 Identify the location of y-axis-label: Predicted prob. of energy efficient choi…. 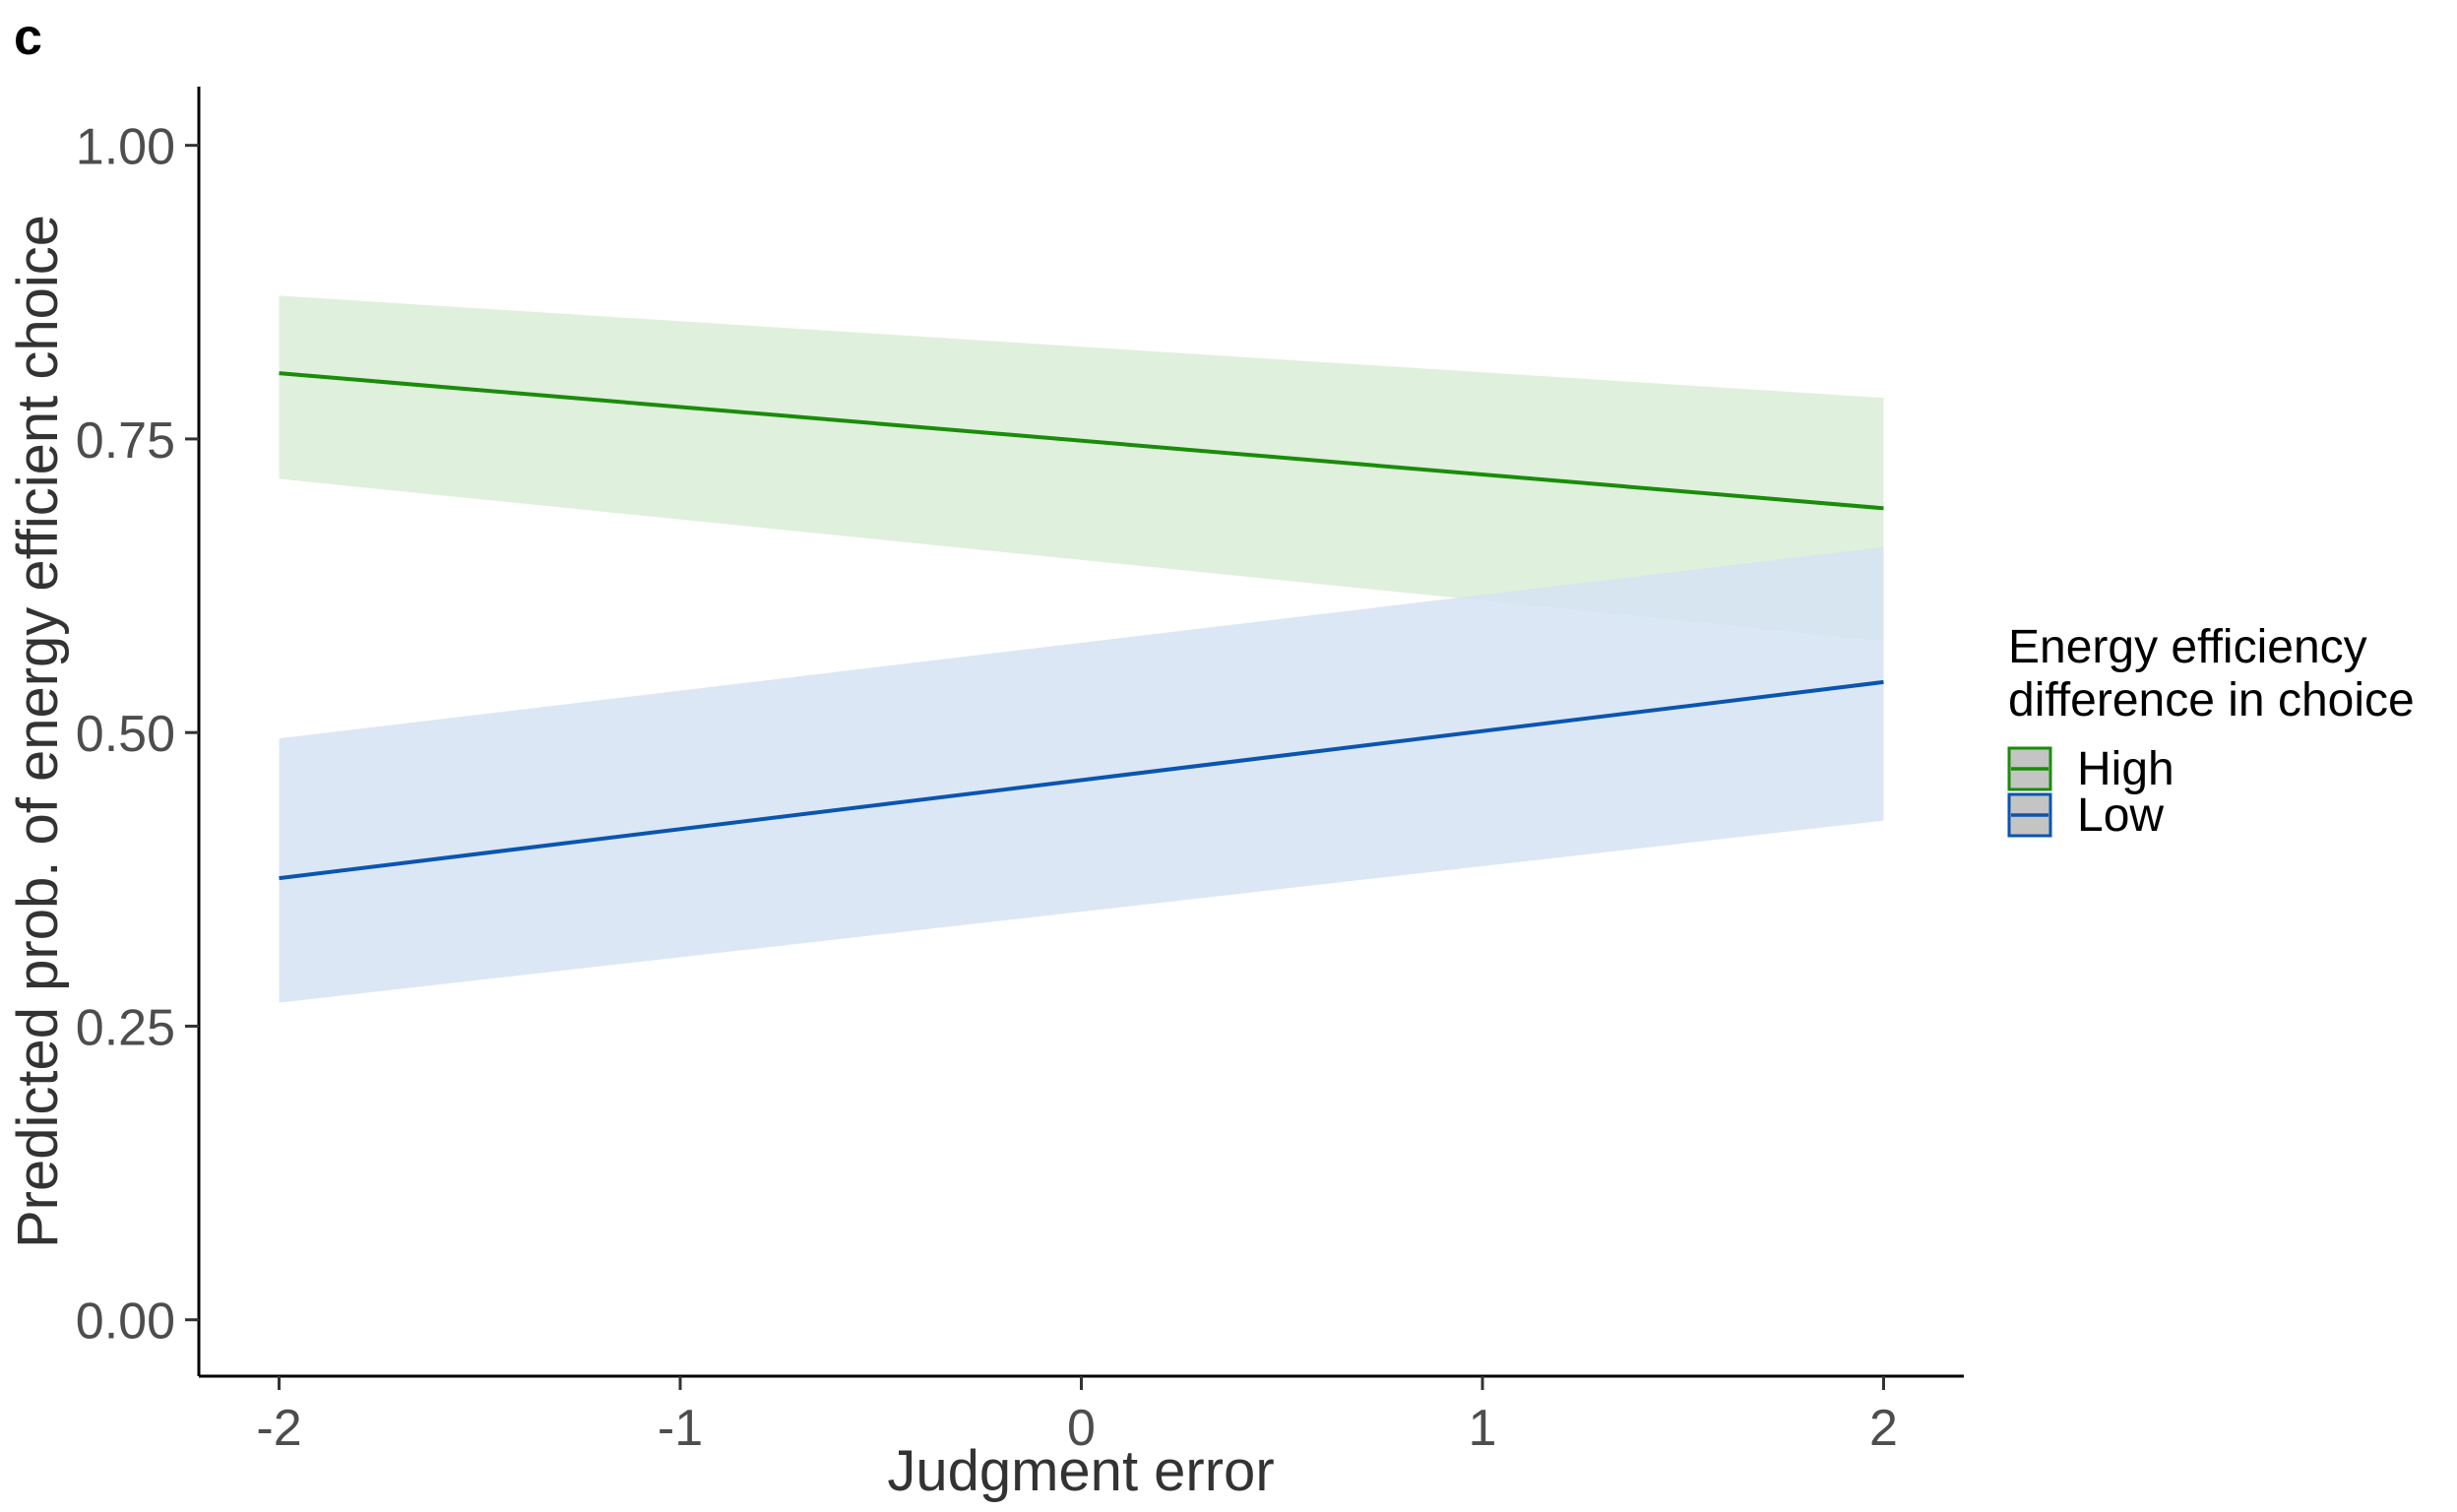
(38, 731).